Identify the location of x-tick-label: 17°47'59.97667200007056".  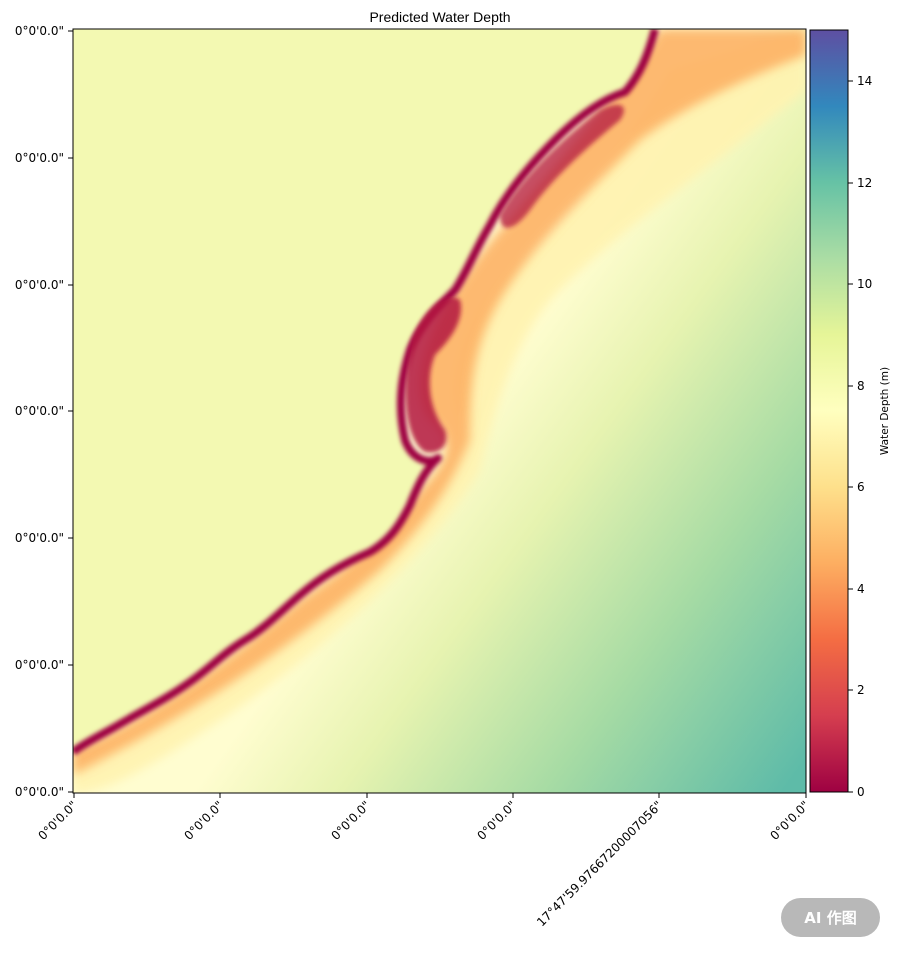
(599, 863).